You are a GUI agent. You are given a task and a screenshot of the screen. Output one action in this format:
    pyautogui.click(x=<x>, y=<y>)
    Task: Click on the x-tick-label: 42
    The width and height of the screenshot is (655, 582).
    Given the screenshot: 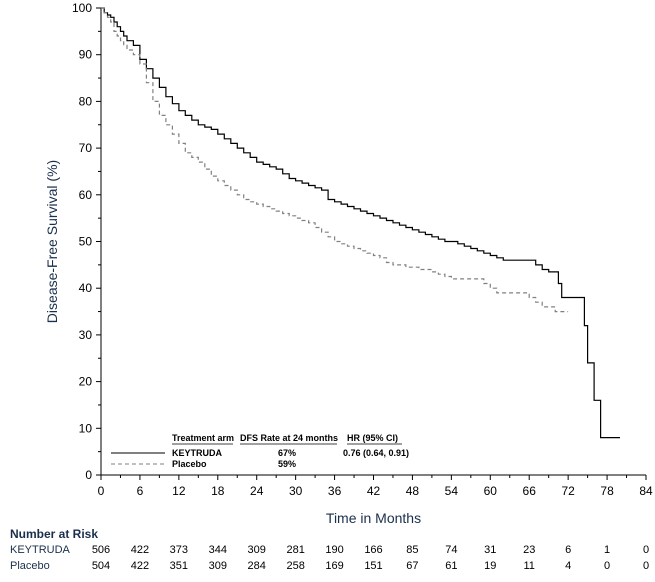 What is the action you would take?
    pyautogui.click(x=374, y=491)
    